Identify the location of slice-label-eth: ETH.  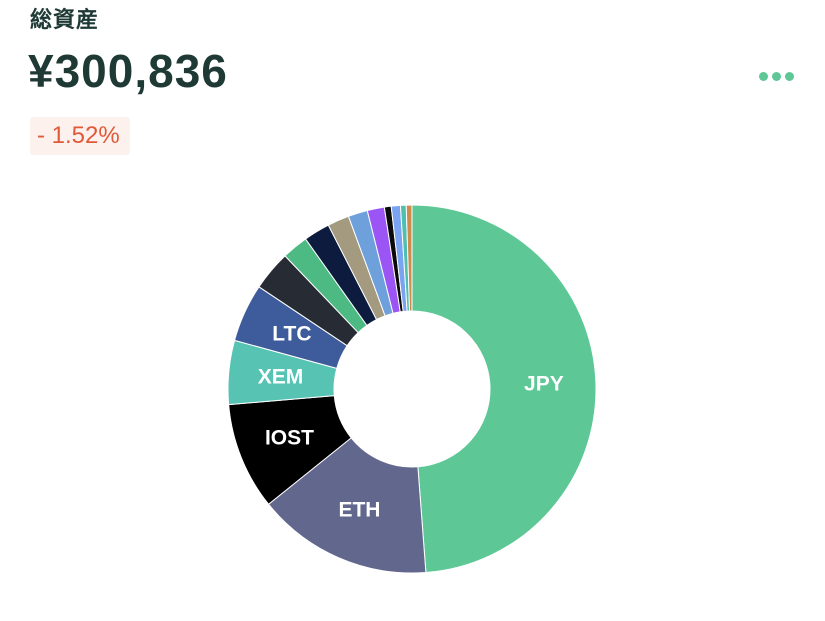
(359, 510).